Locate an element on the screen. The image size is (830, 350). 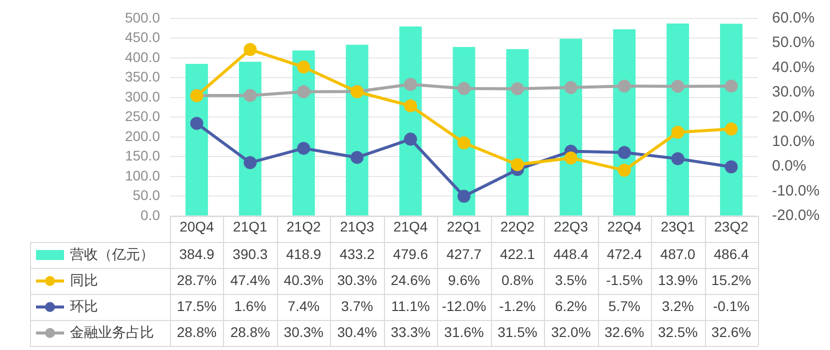
legend-label: 环比 is located at coordinates (84, 306).